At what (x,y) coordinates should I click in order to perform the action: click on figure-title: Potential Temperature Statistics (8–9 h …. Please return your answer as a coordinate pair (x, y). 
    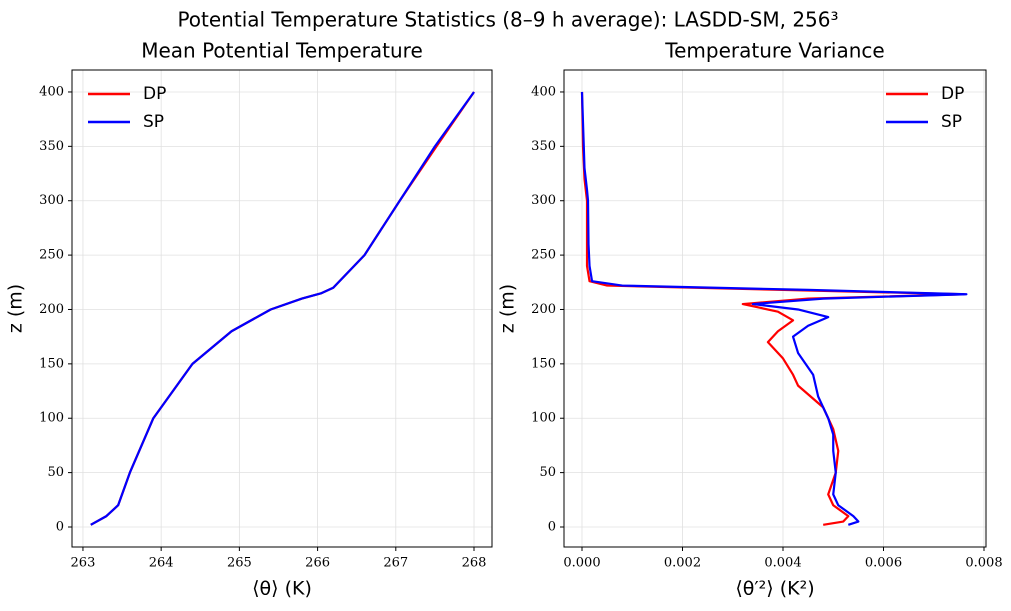
    Looking at the image, I should click on (507, 20).